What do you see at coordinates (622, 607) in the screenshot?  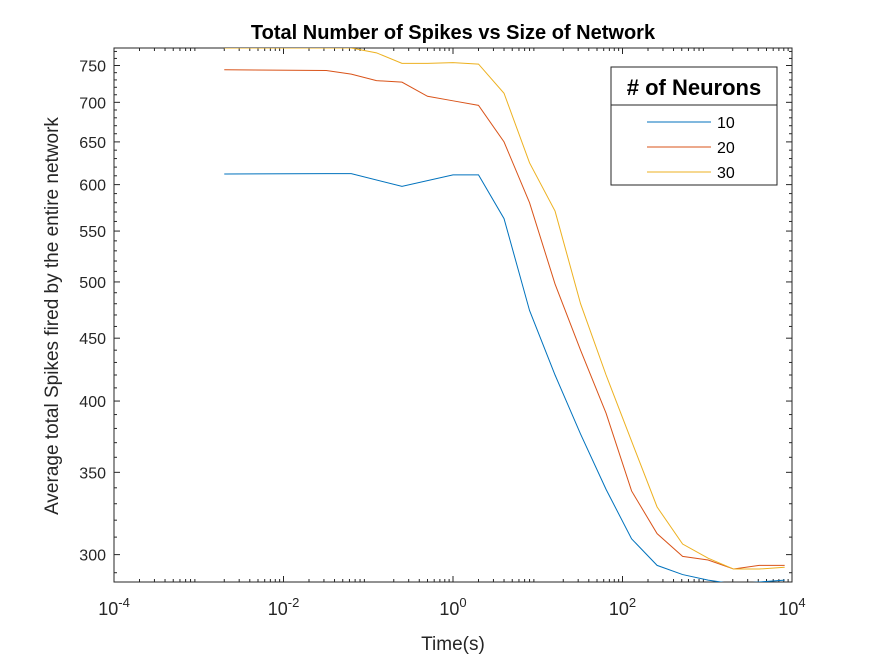 I see `x-tick-label: 10²` at bounding box center [622, 607].